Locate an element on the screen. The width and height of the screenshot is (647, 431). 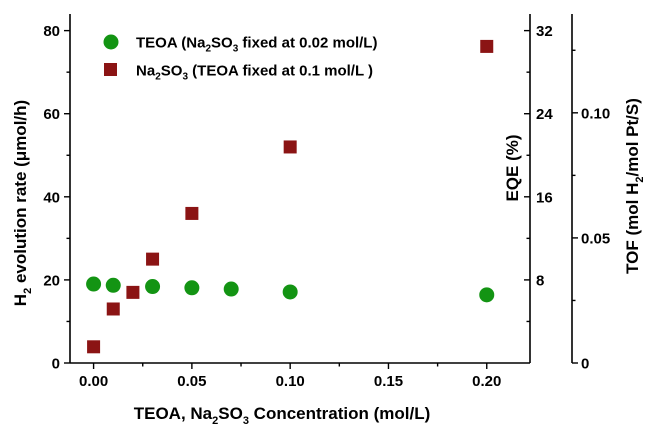
y-eqe-tick-label: 32 is located at coordinates (544, 31).